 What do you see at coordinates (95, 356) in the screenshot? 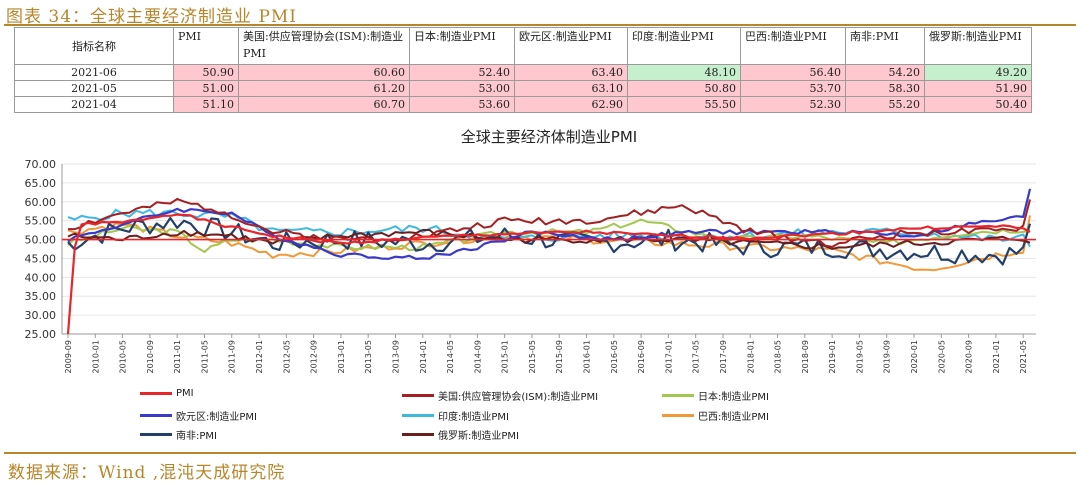
I see `x-tick-label: 2010-01` at bounding box center [95, 356].